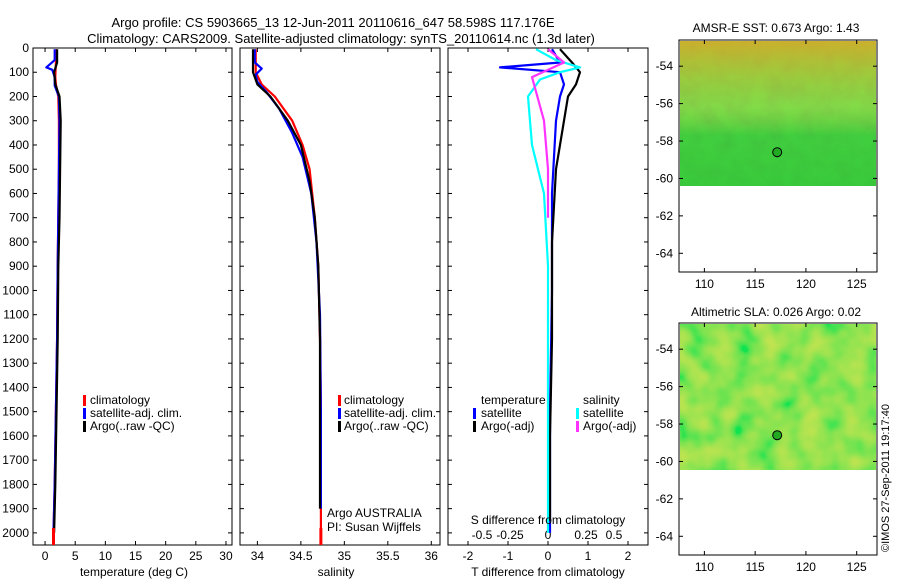 This screenshot has width=900, height=580. Describe the element at coordinates (106, 556) in the screenshot. I see `x-tick-label: 10` at that location.